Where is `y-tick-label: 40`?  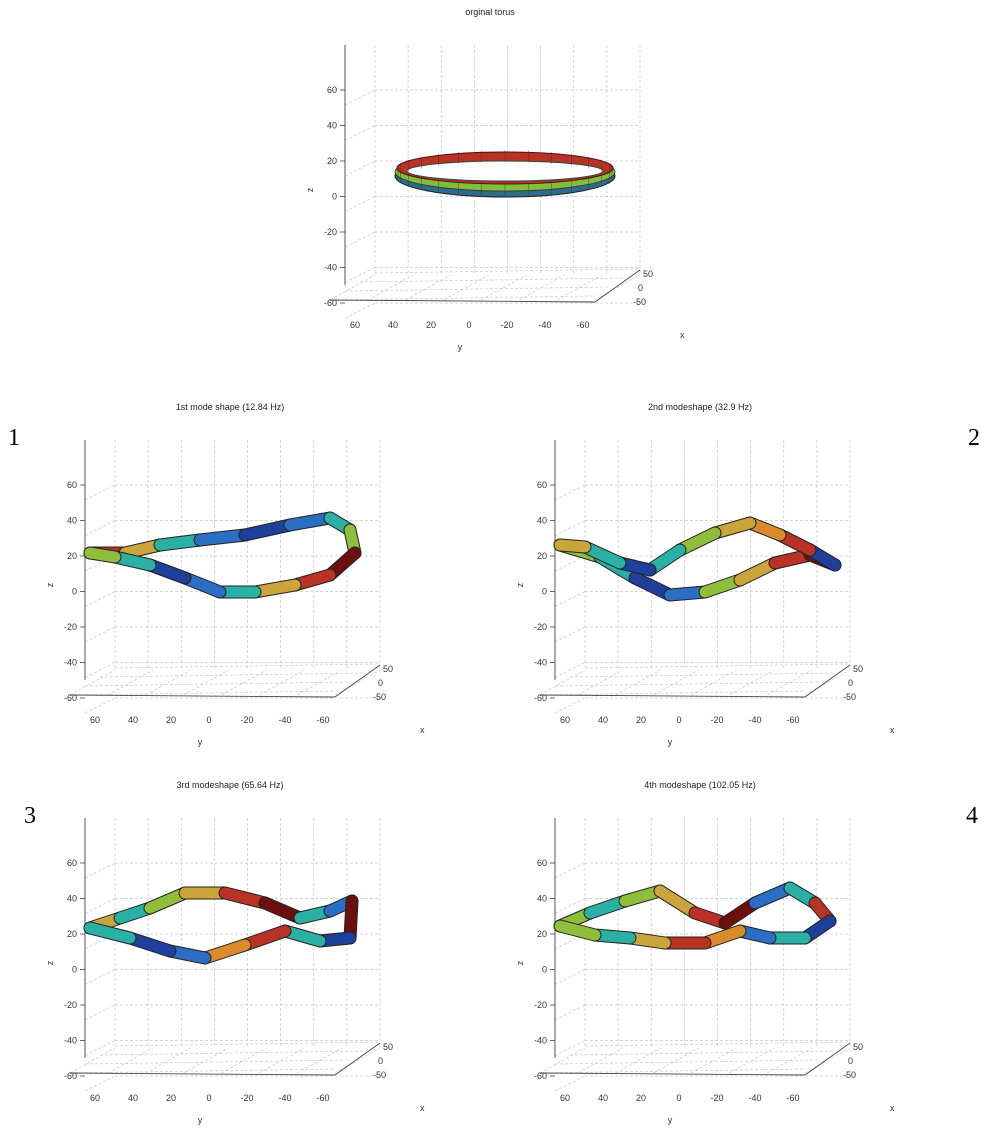 y-tick-label: 40 is located at coordinates (133, 720).